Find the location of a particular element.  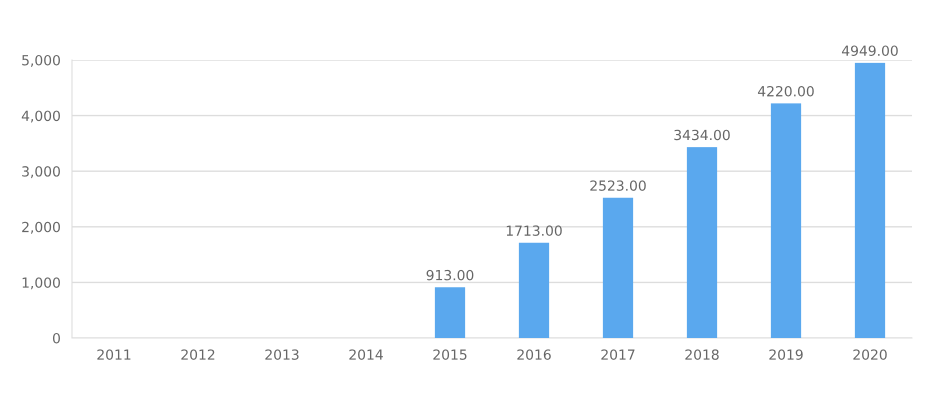

y-tick-label: 0 is located at coordinates (56, 338).